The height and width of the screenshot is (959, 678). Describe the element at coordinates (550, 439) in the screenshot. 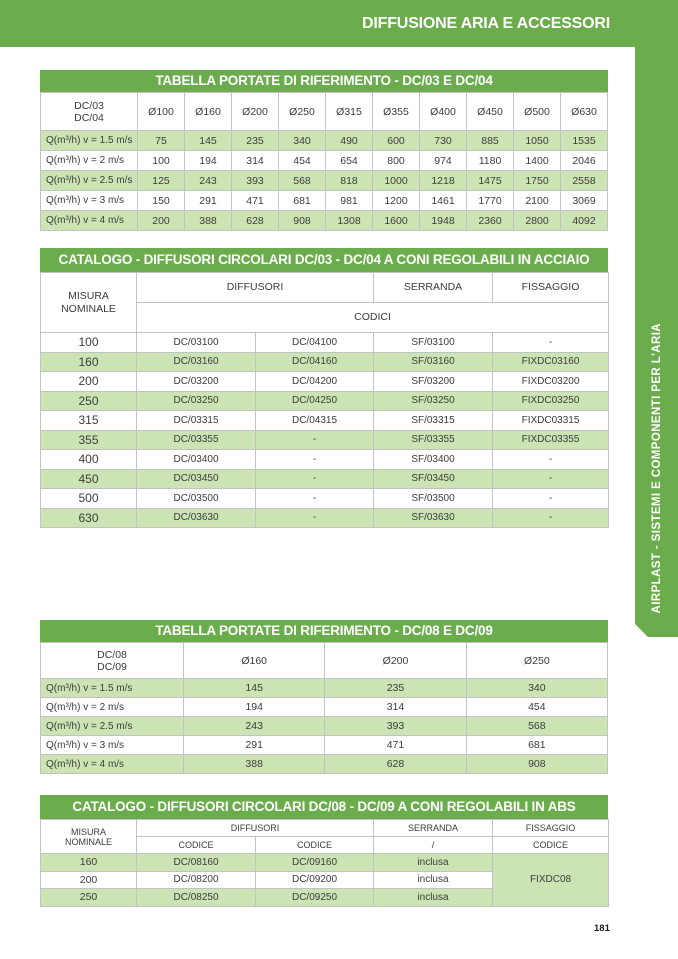

I see `table-cell: FIXDC03355` at that location.